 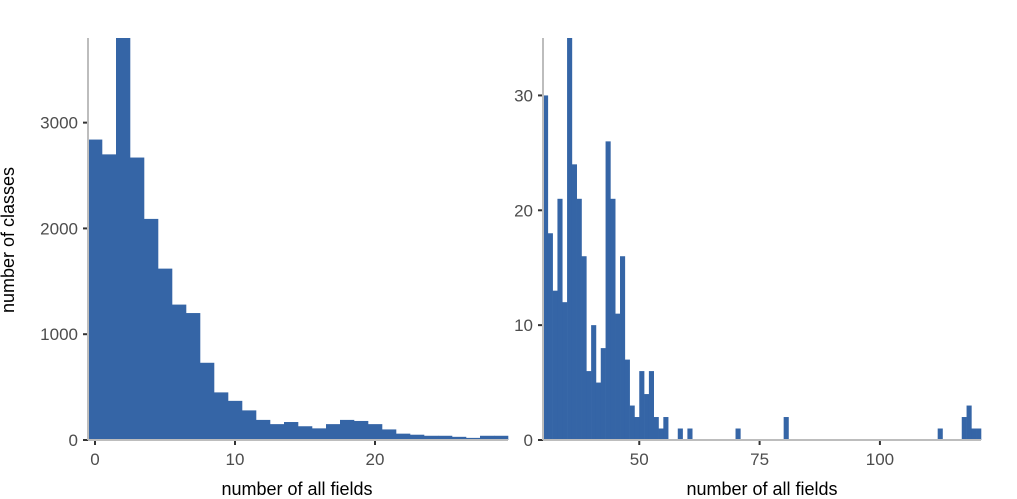 What do you see at coordinates (759, 459) in the screenshot?
I see `x-tick-label-1-75: 75` at bounding box center [759, 459].